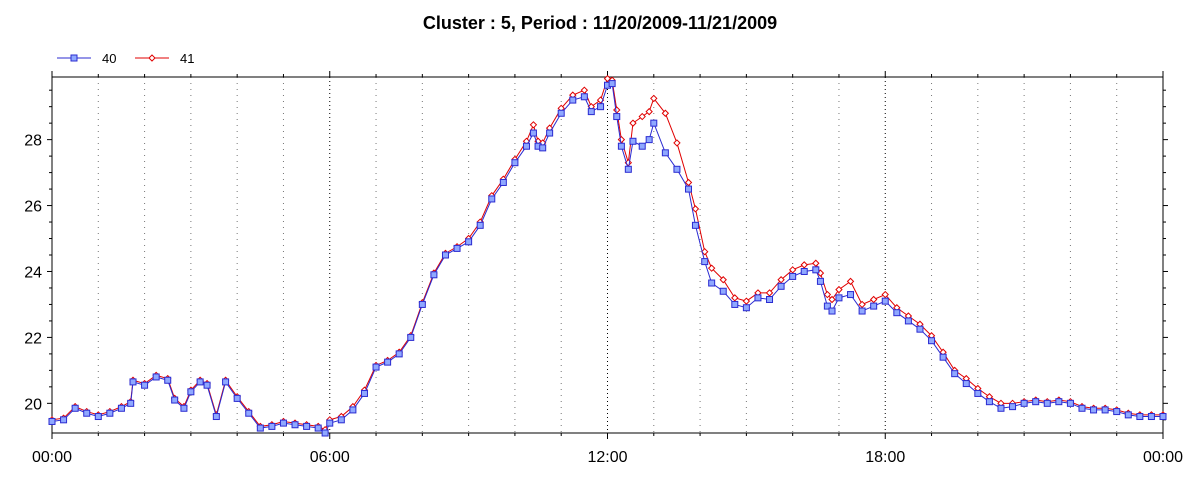  Describe the element at coordinates (33, 338) in the screenshot. I see `y-tick-label: 22` at that location.